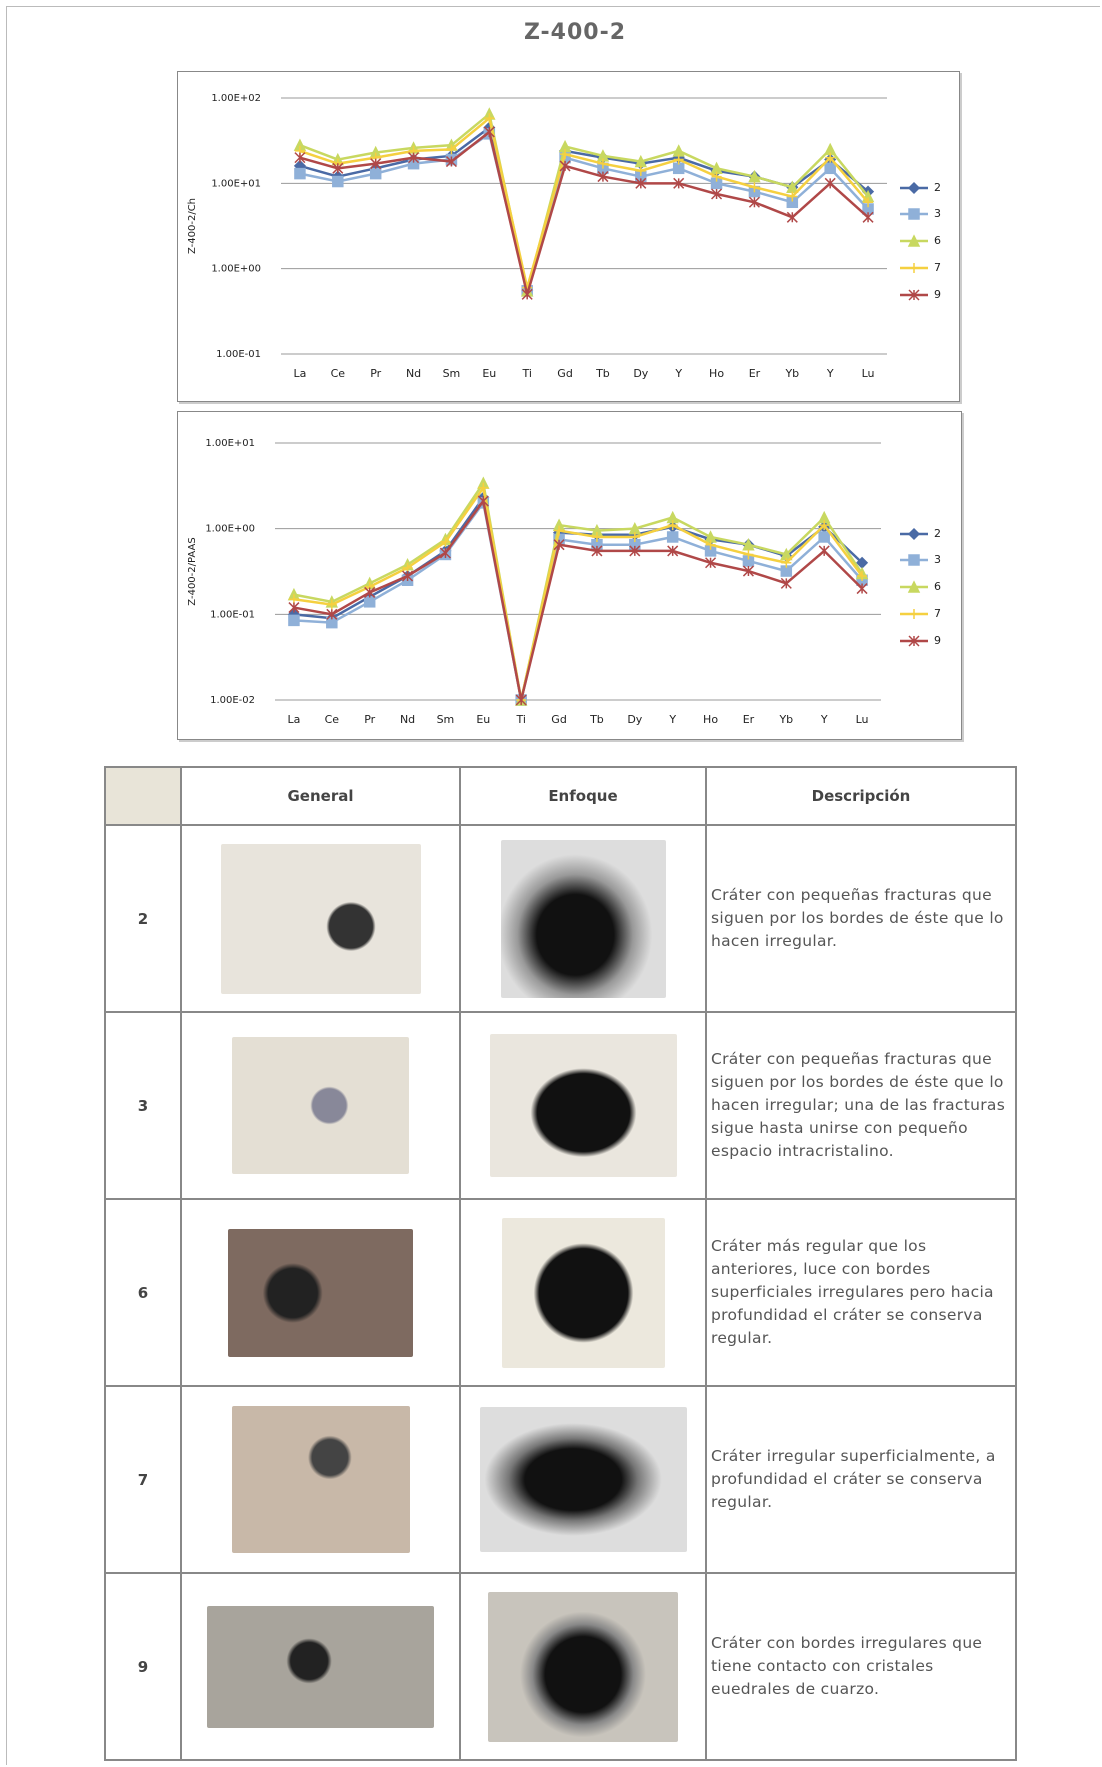 The height and width of the screenshot is (1767, 1102). I want to click on y-tick-label: 1.00E-01, so click(232, 614).